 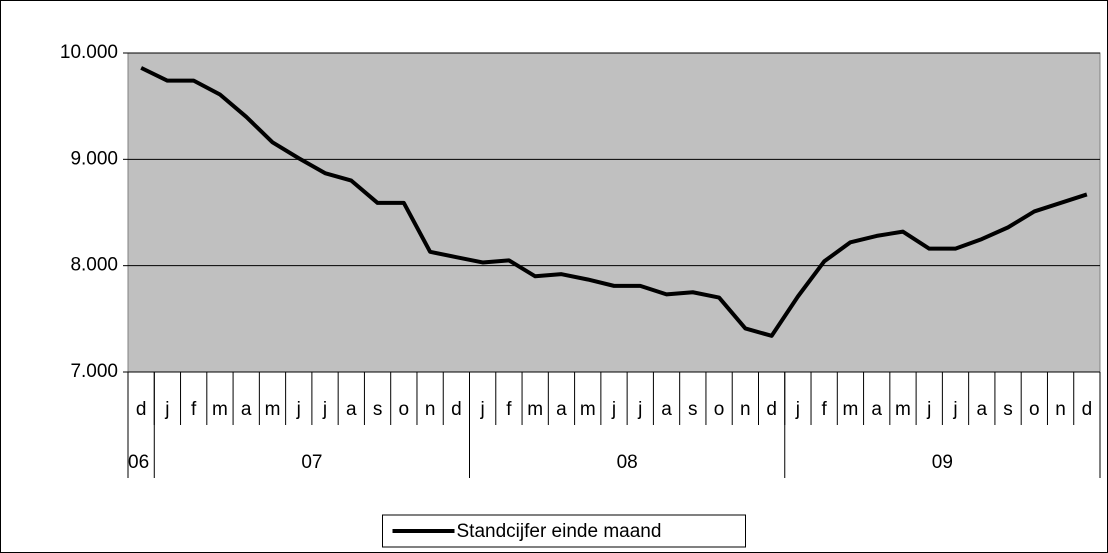 What do you see at coordinates (94, 371) in the screenshot?
I see `y-tick-label: 7.000` at bounding box center [94, 371].